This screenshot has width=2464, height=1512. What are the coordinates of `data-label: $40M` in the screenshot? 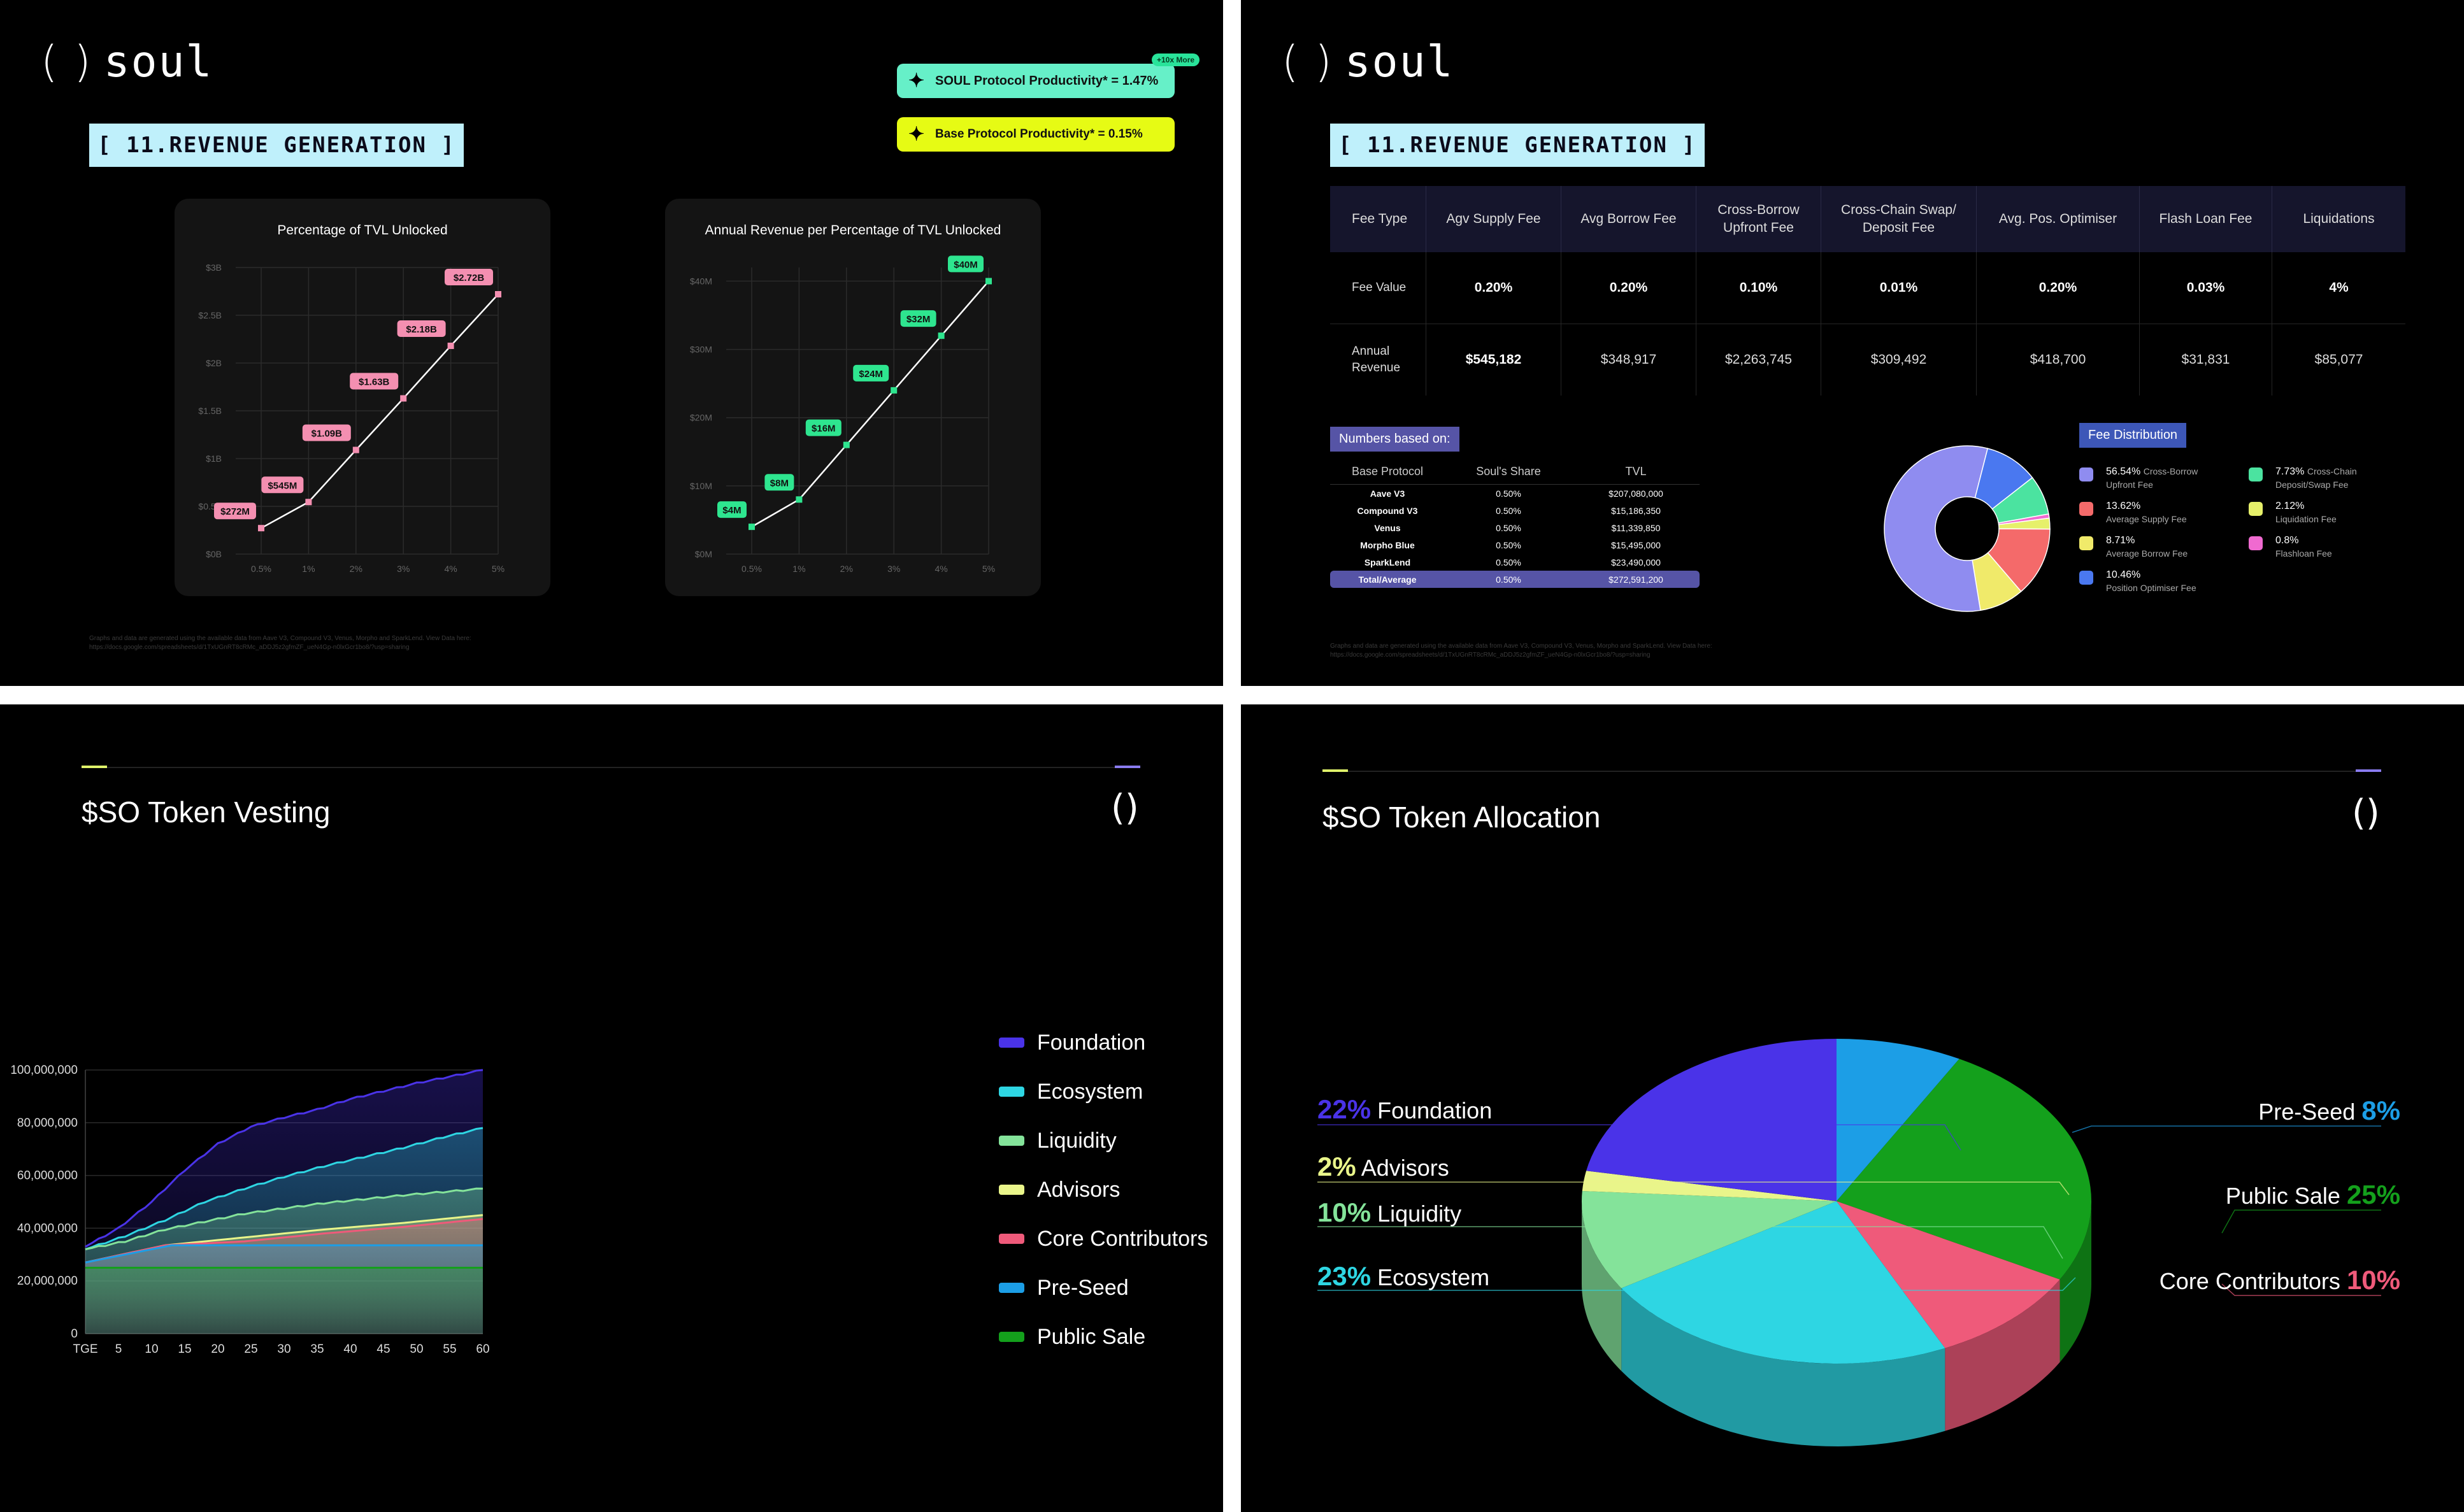 It's located at (966, 264).